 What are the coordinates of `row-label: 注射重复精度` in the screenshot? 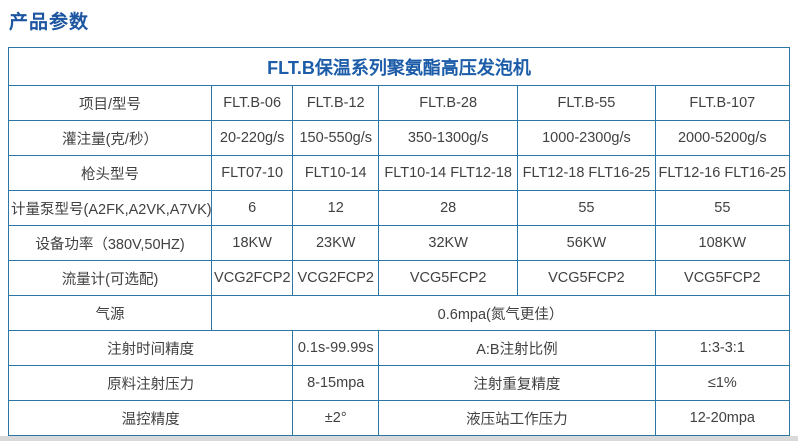 It's located at (517, 383).